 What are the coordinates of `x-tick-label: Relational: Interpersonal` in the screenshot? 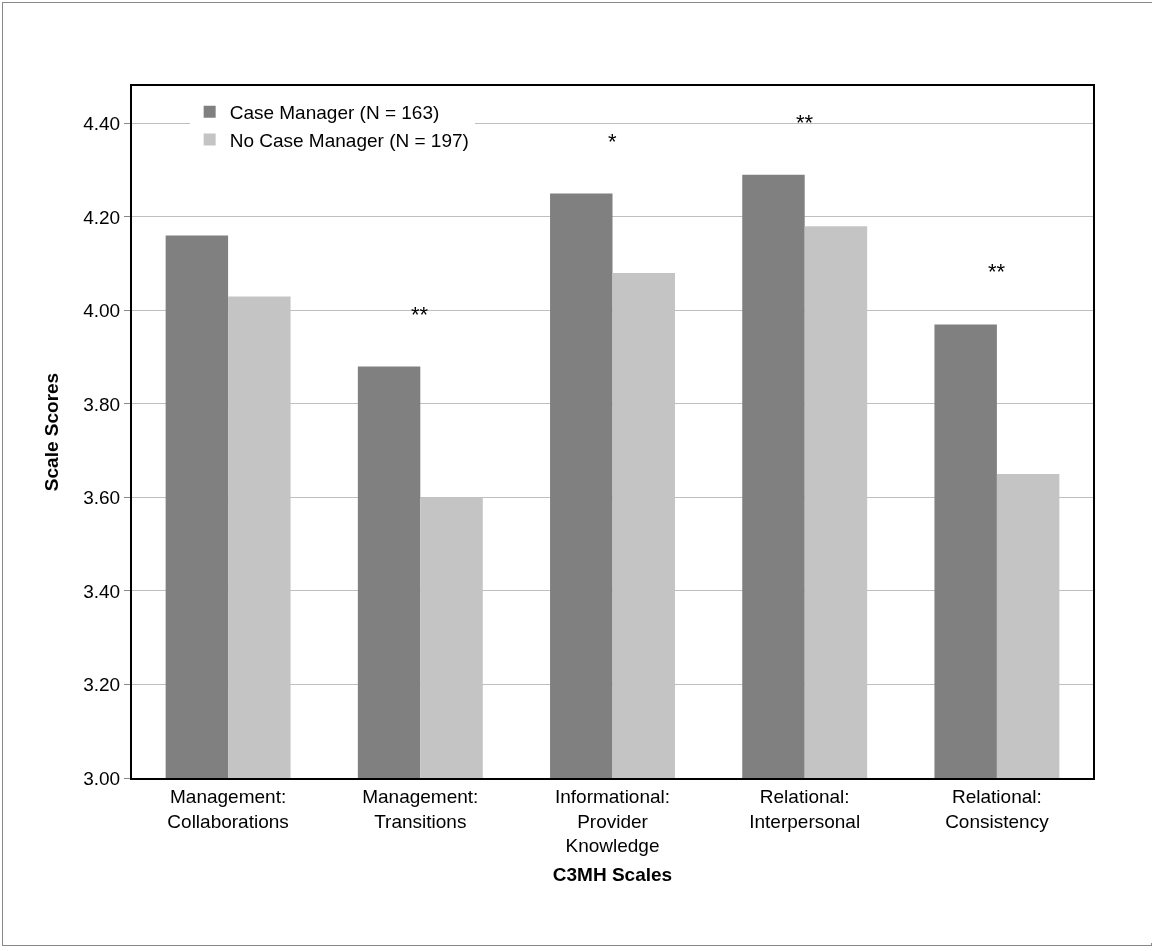 It's located at (805, 808).